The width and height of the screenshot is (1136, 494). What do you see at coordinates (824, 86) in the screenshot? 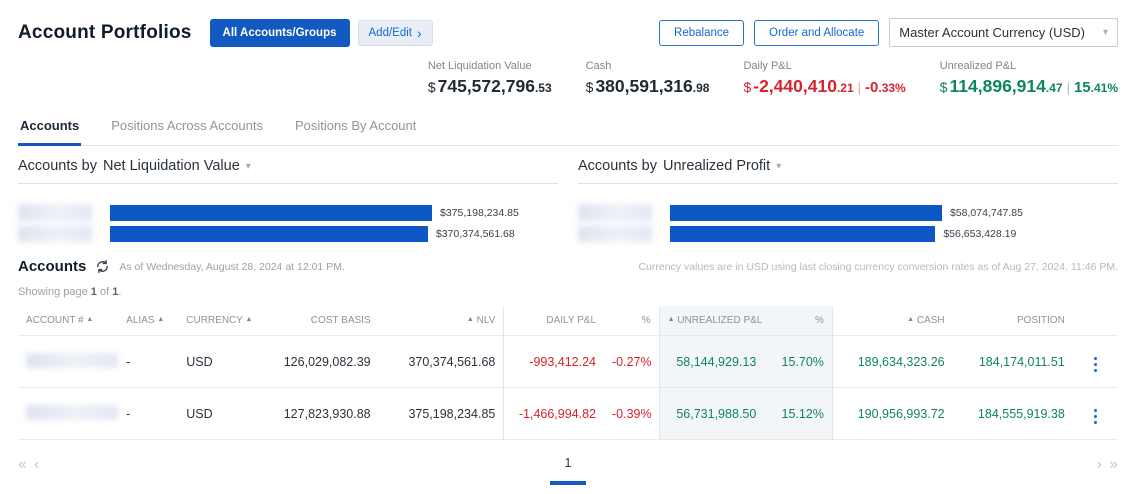
I see `stat-value: $ -2,440,410.21 | -0.33%` at bounding box center [824, 86].